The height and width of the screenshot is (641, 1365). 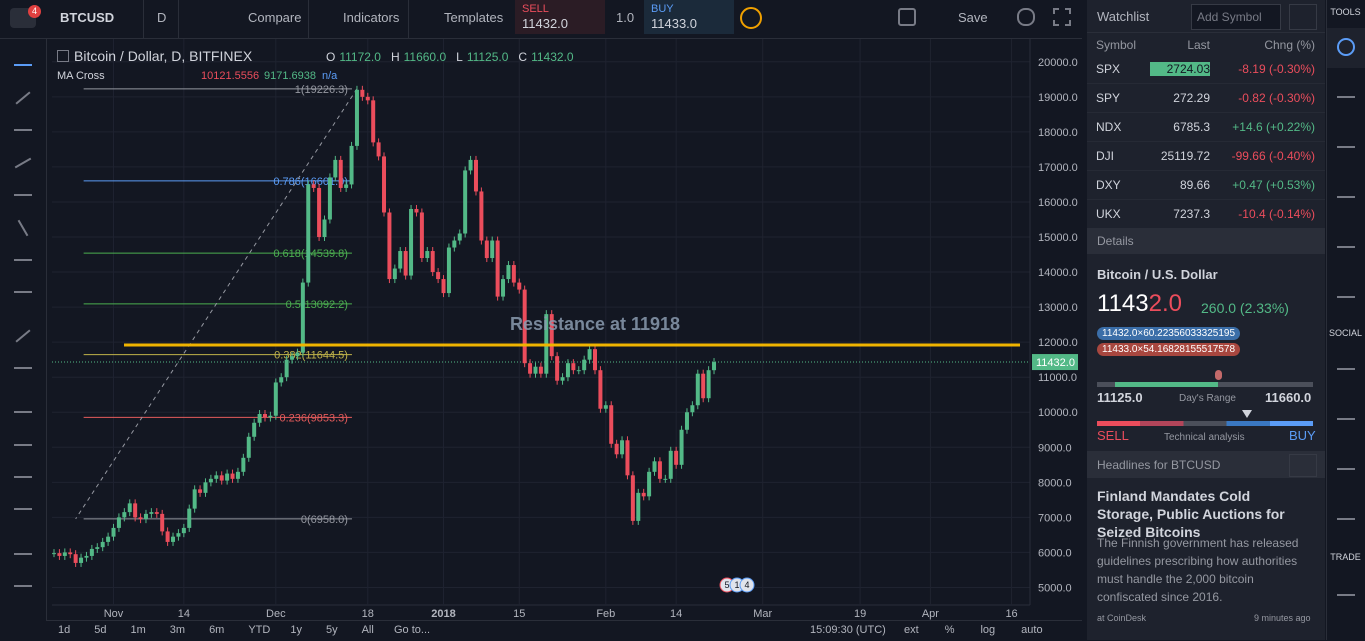 What do you see at coordinates (1026, 17) in the screenshot?
I see `settings-icon` at bounding box center [1026, 17].